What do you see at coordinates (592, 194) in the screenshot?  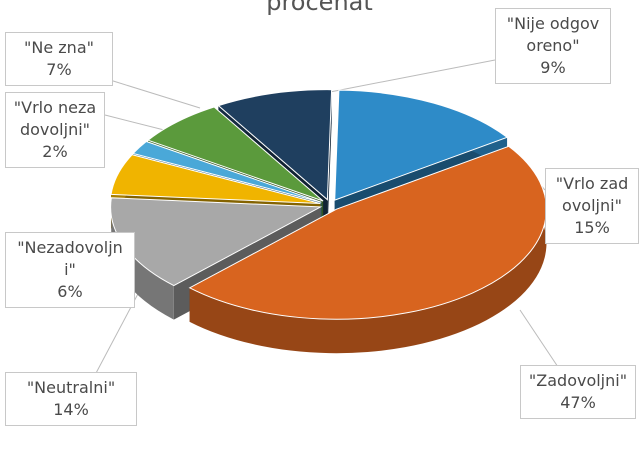 I see `label-name: "Vrlo zadovoljni"` at bounding box center [592, 194].